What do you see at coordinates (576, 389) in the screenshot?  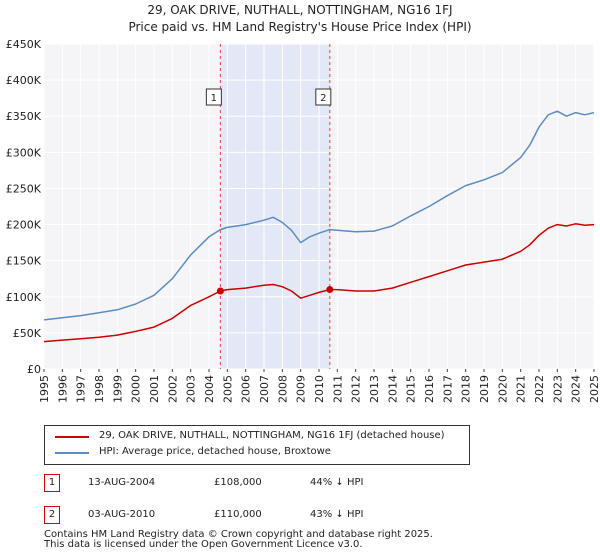 I see `x-tick-label: 2024` at bounding box center [576, 389].